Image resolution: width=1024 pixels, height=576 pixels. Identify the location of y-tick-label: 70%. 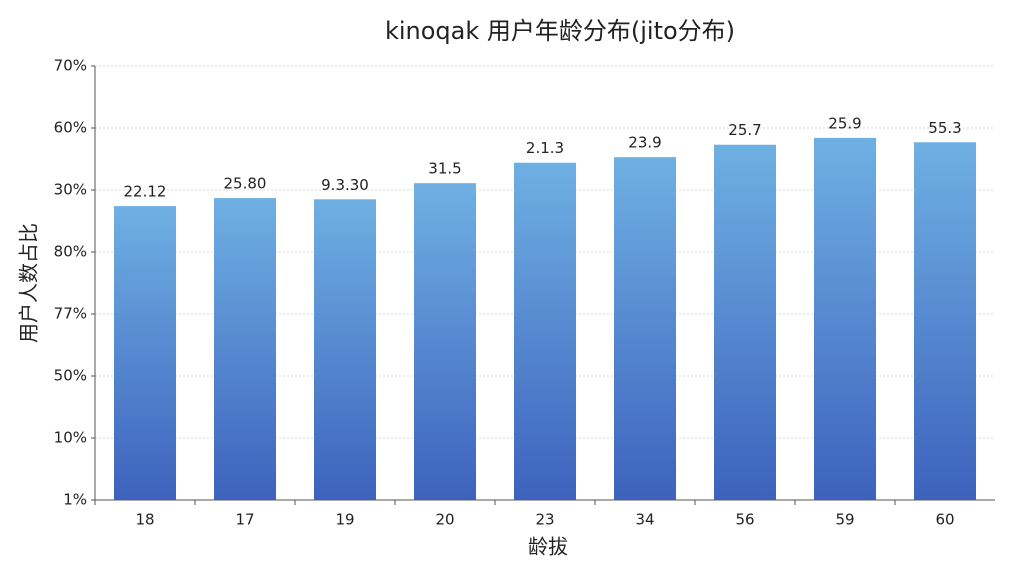
(70, 66).